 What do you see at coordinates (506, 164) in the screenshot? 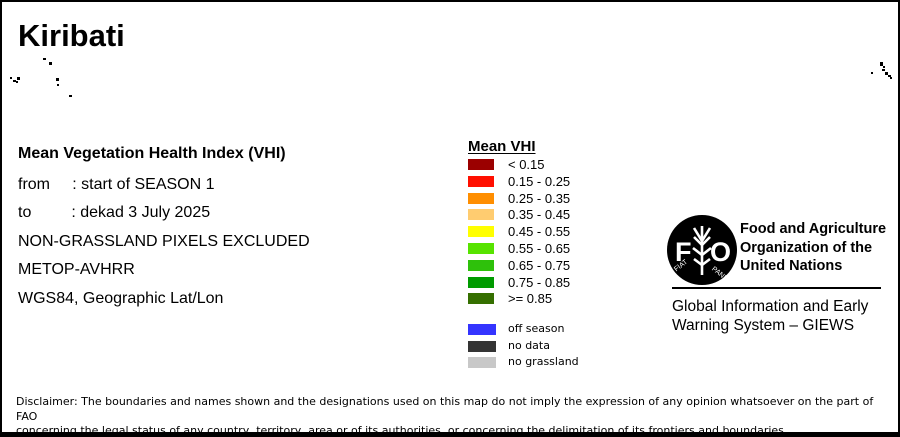
I see `legend-row: < 0.15` at bounding box center [506, 164].